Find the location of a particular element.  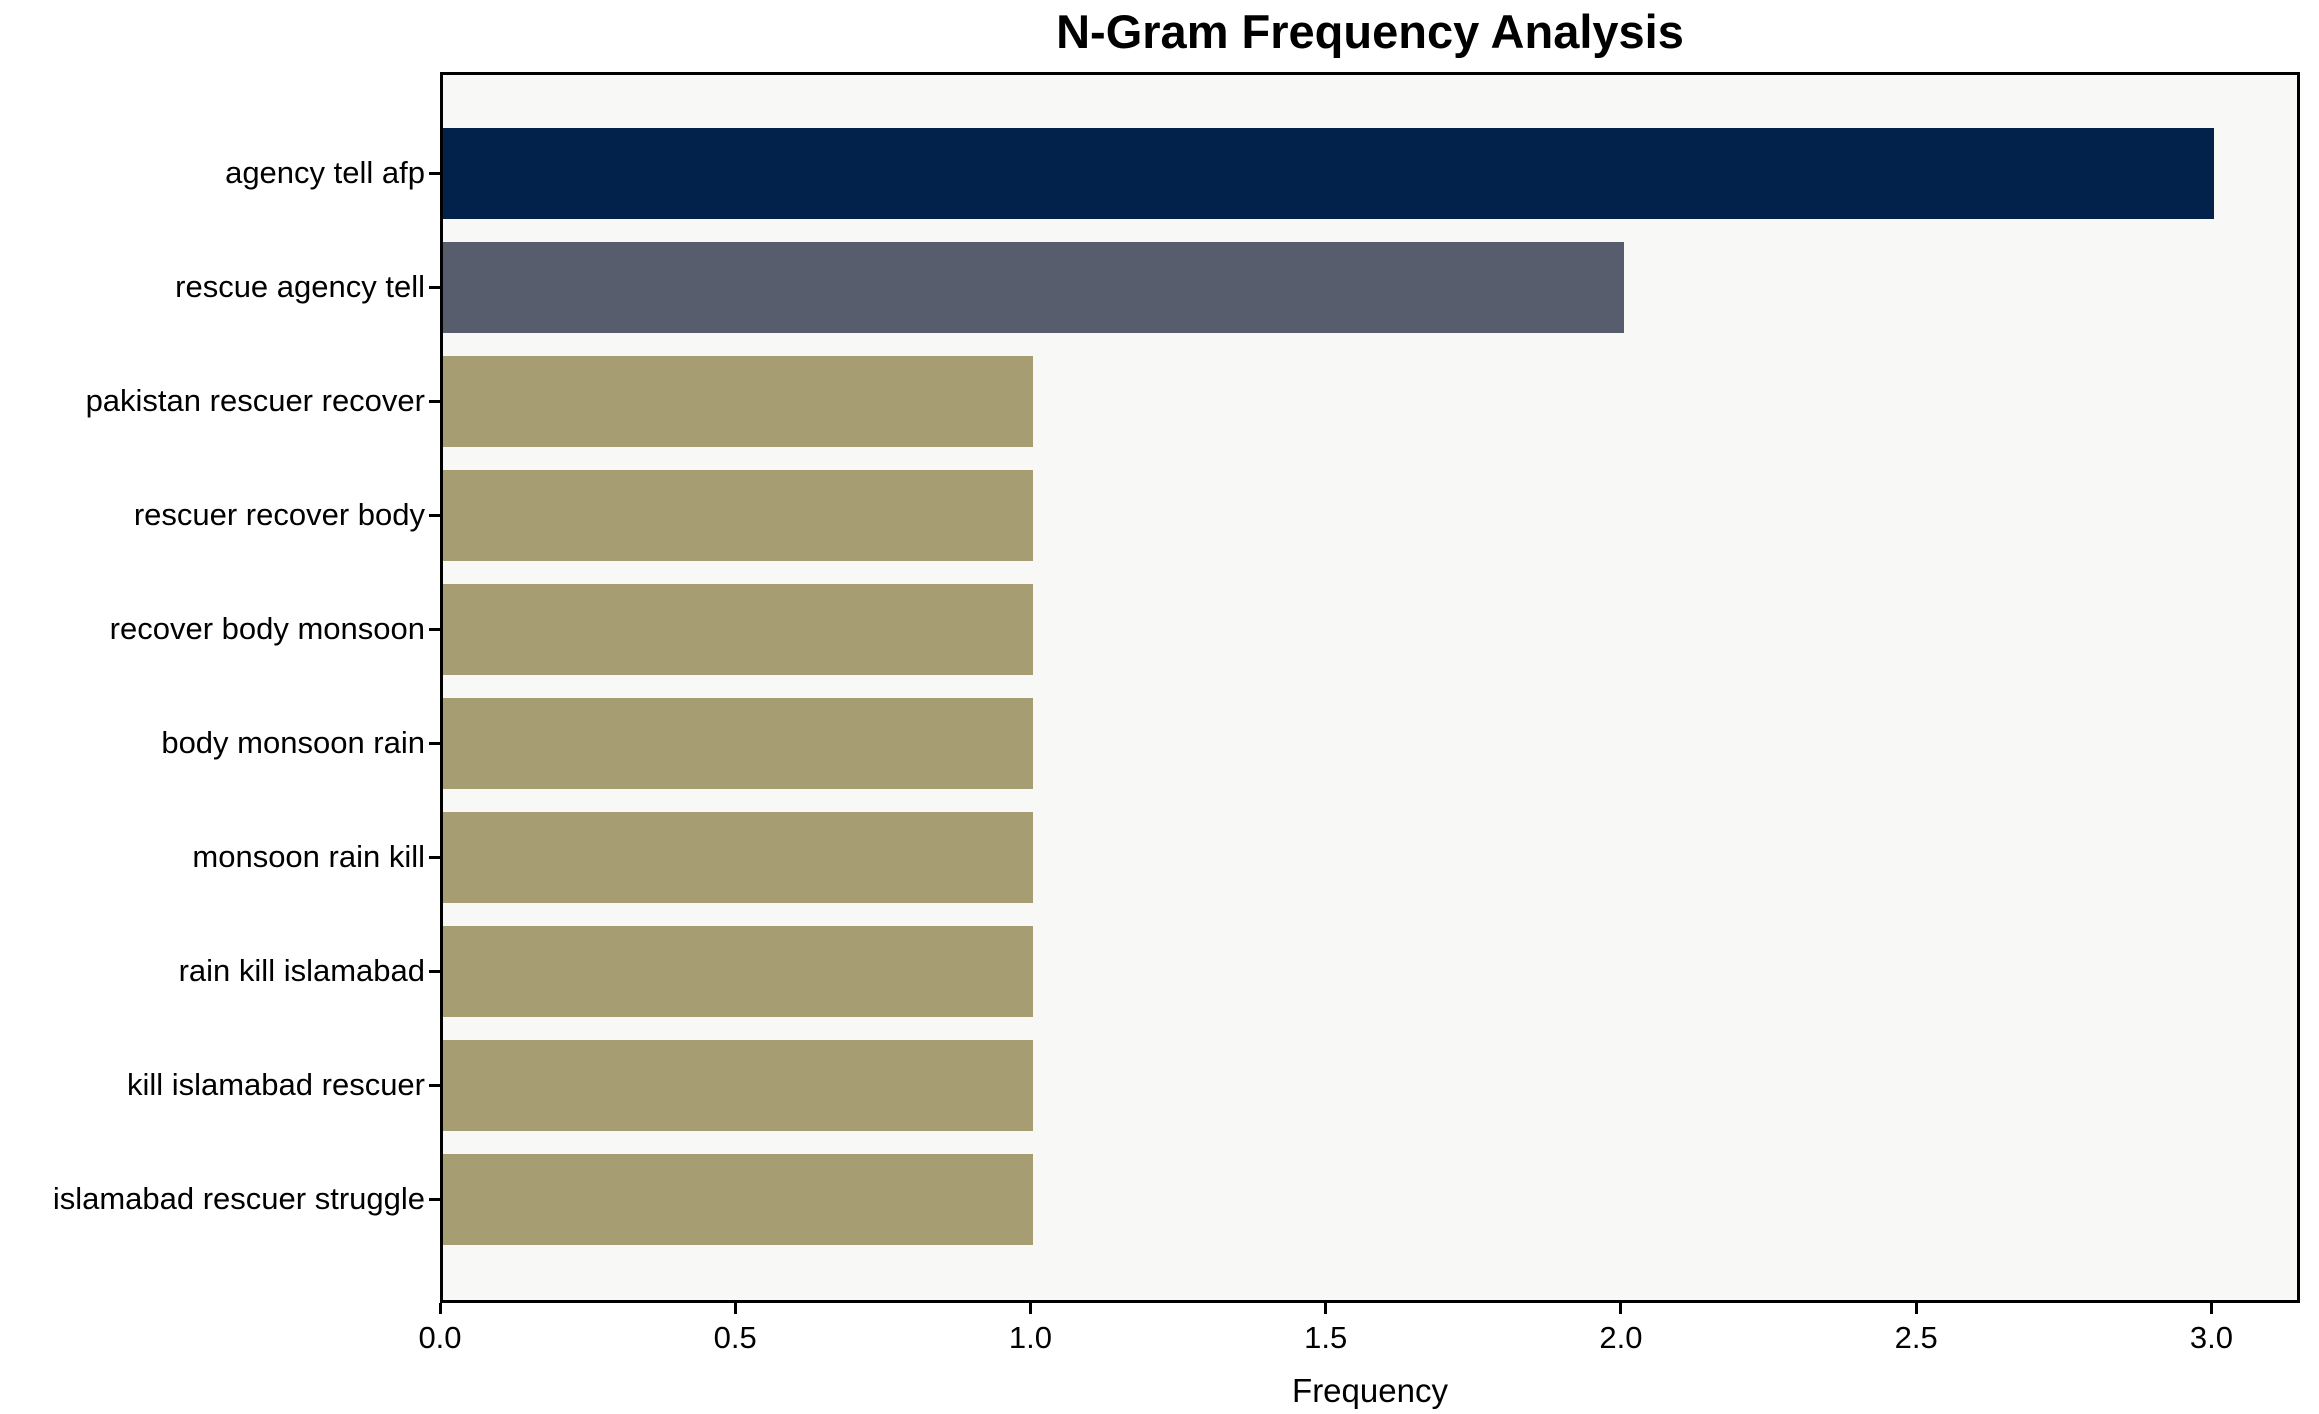

x-tick-label: 0.0 is located at coordinates (440, 1337).